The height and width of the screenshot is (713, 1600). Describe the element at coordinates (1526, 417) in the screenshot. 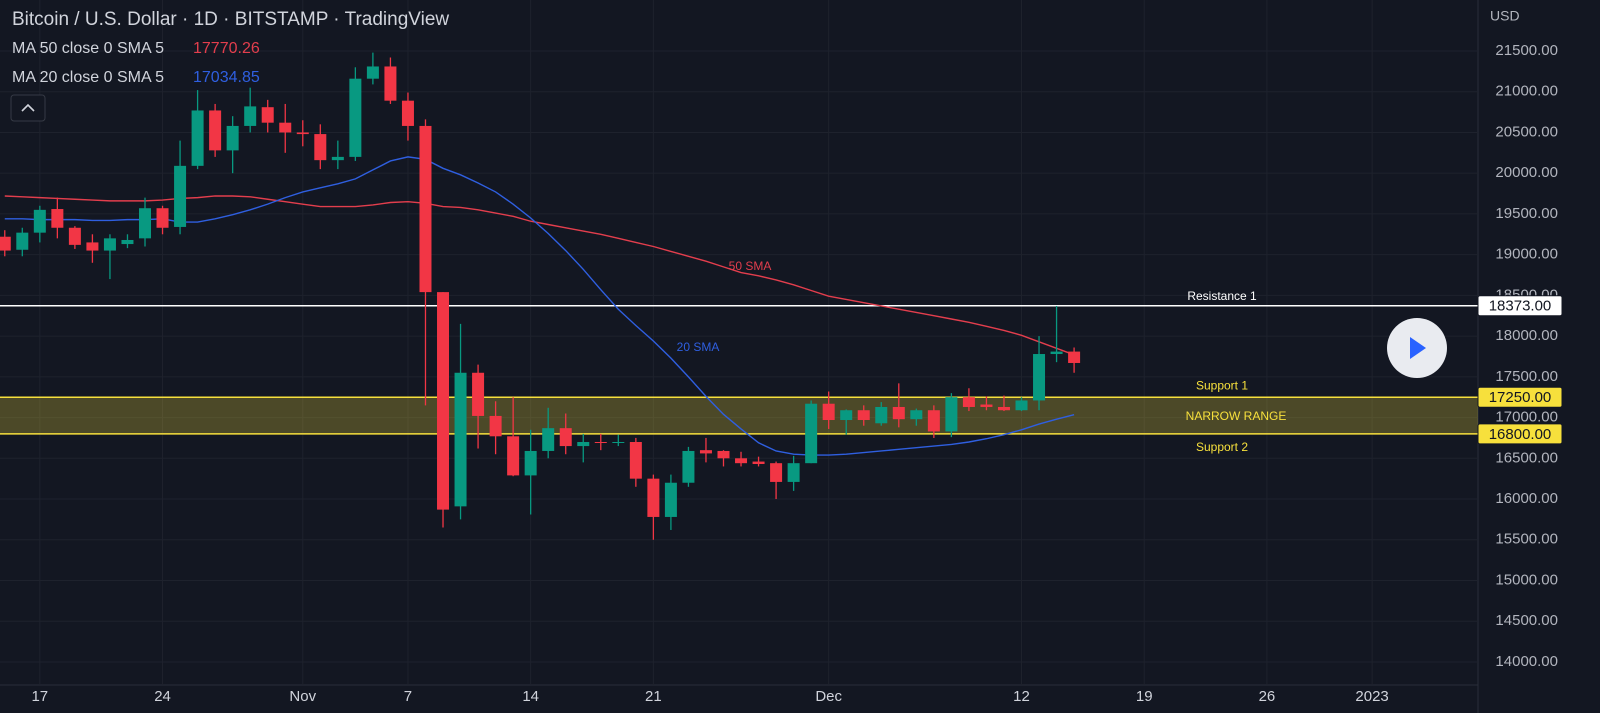

I see `y-tick-label: 17000.00` at that location.